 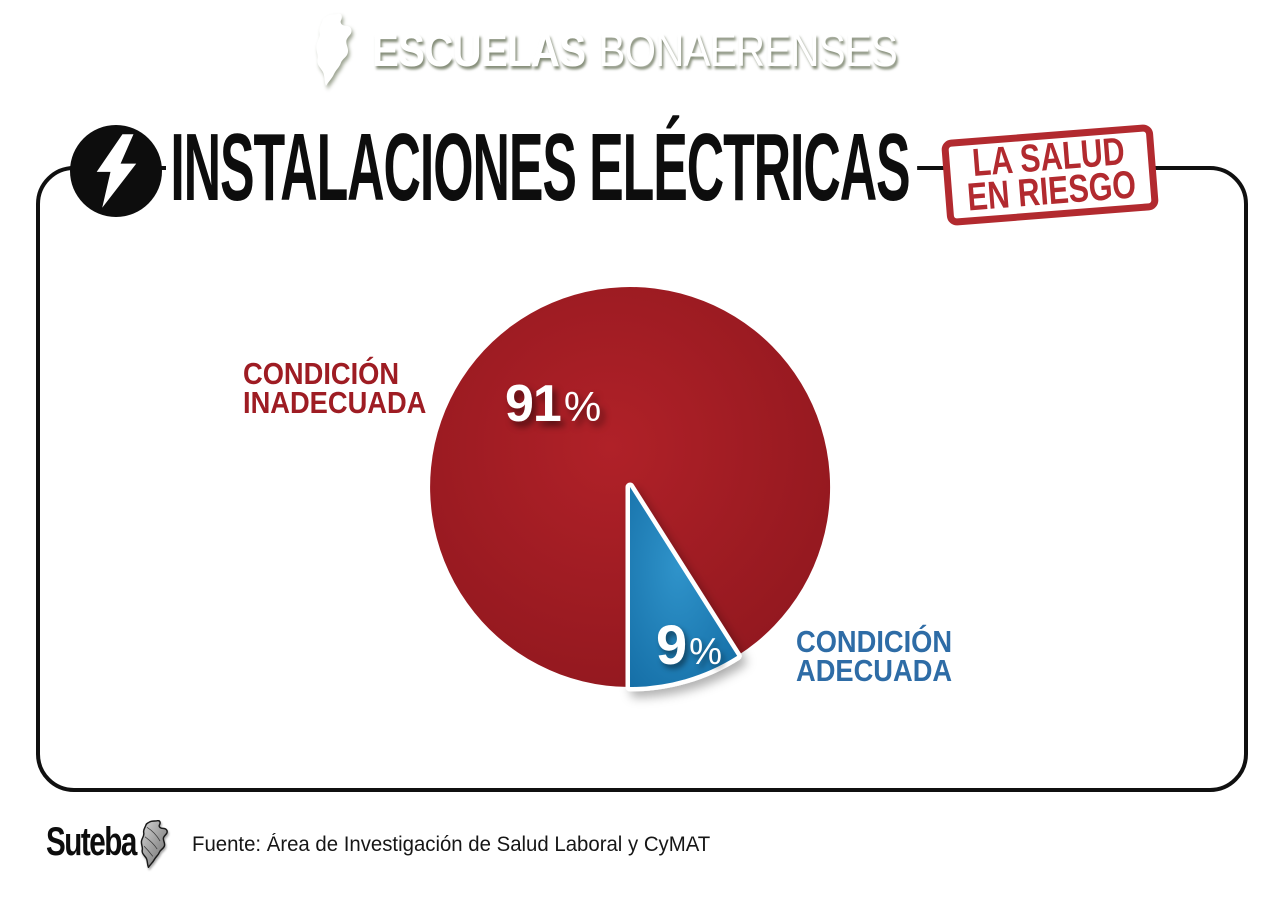 What do you see at coordinates (321, 373) in the screenshot?
I see `slice-label-inadequate-line1: CONDICIÓN` at bounding box center [321, 373].